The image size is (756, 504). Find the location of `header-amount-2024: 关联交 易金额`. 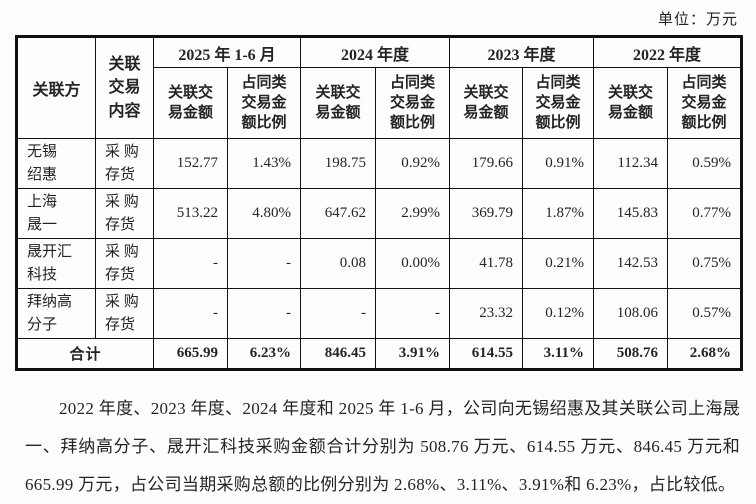

header-amount-2024: 关联交 易金额 is located at coordinates (338, 103).